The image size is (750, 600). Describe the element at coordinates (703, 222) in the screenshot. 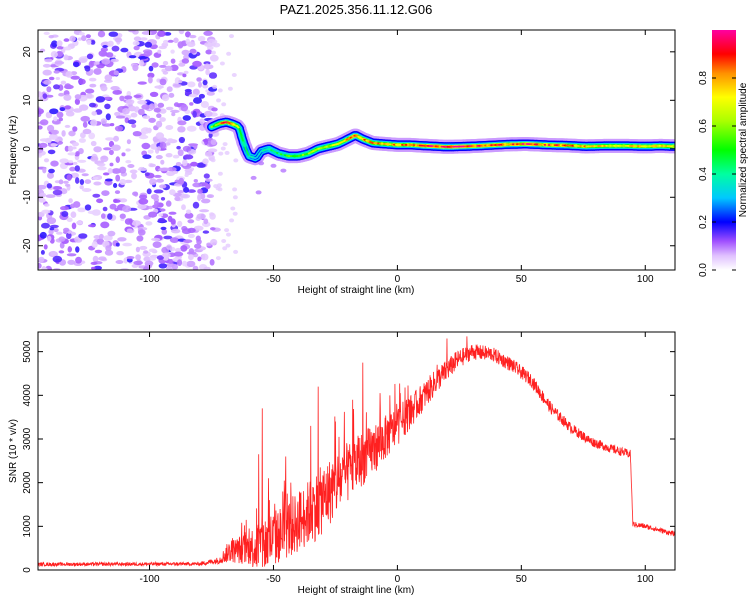

I see `colorbar-tick-label: 0.2` at that location.